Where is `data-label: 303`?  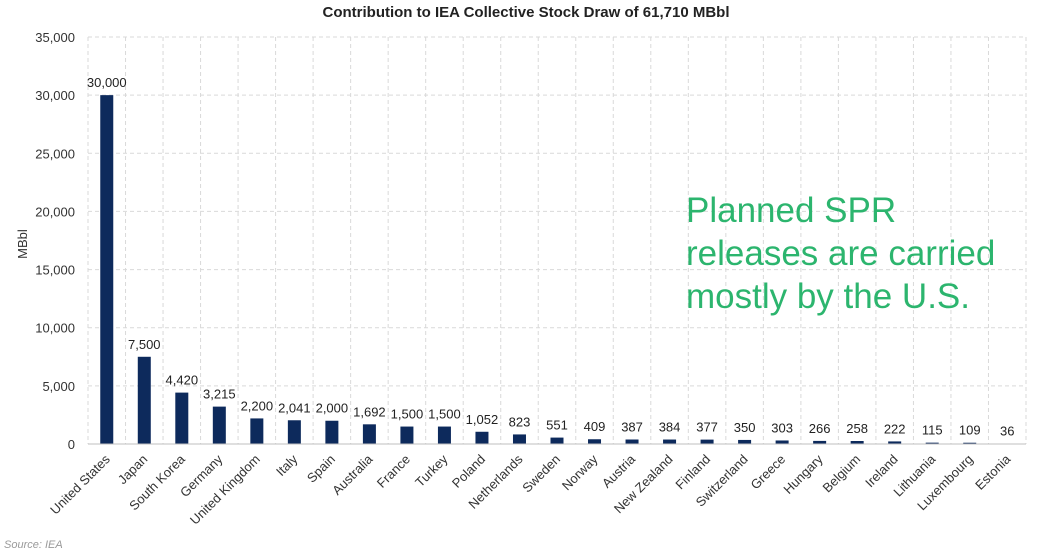
data-label: 303 is located at coordinates (782, 427).